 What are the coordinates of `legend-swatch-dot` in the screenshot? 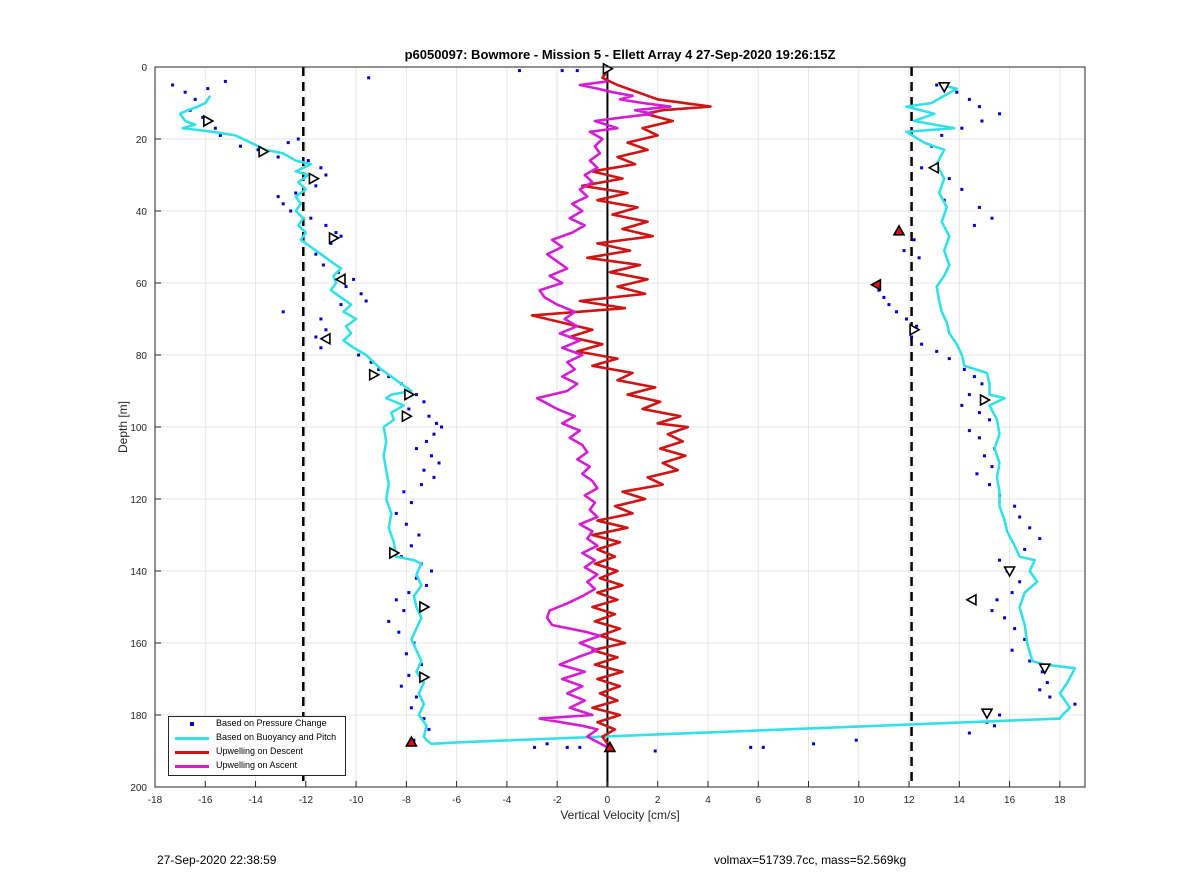 It's located at (192, 724).